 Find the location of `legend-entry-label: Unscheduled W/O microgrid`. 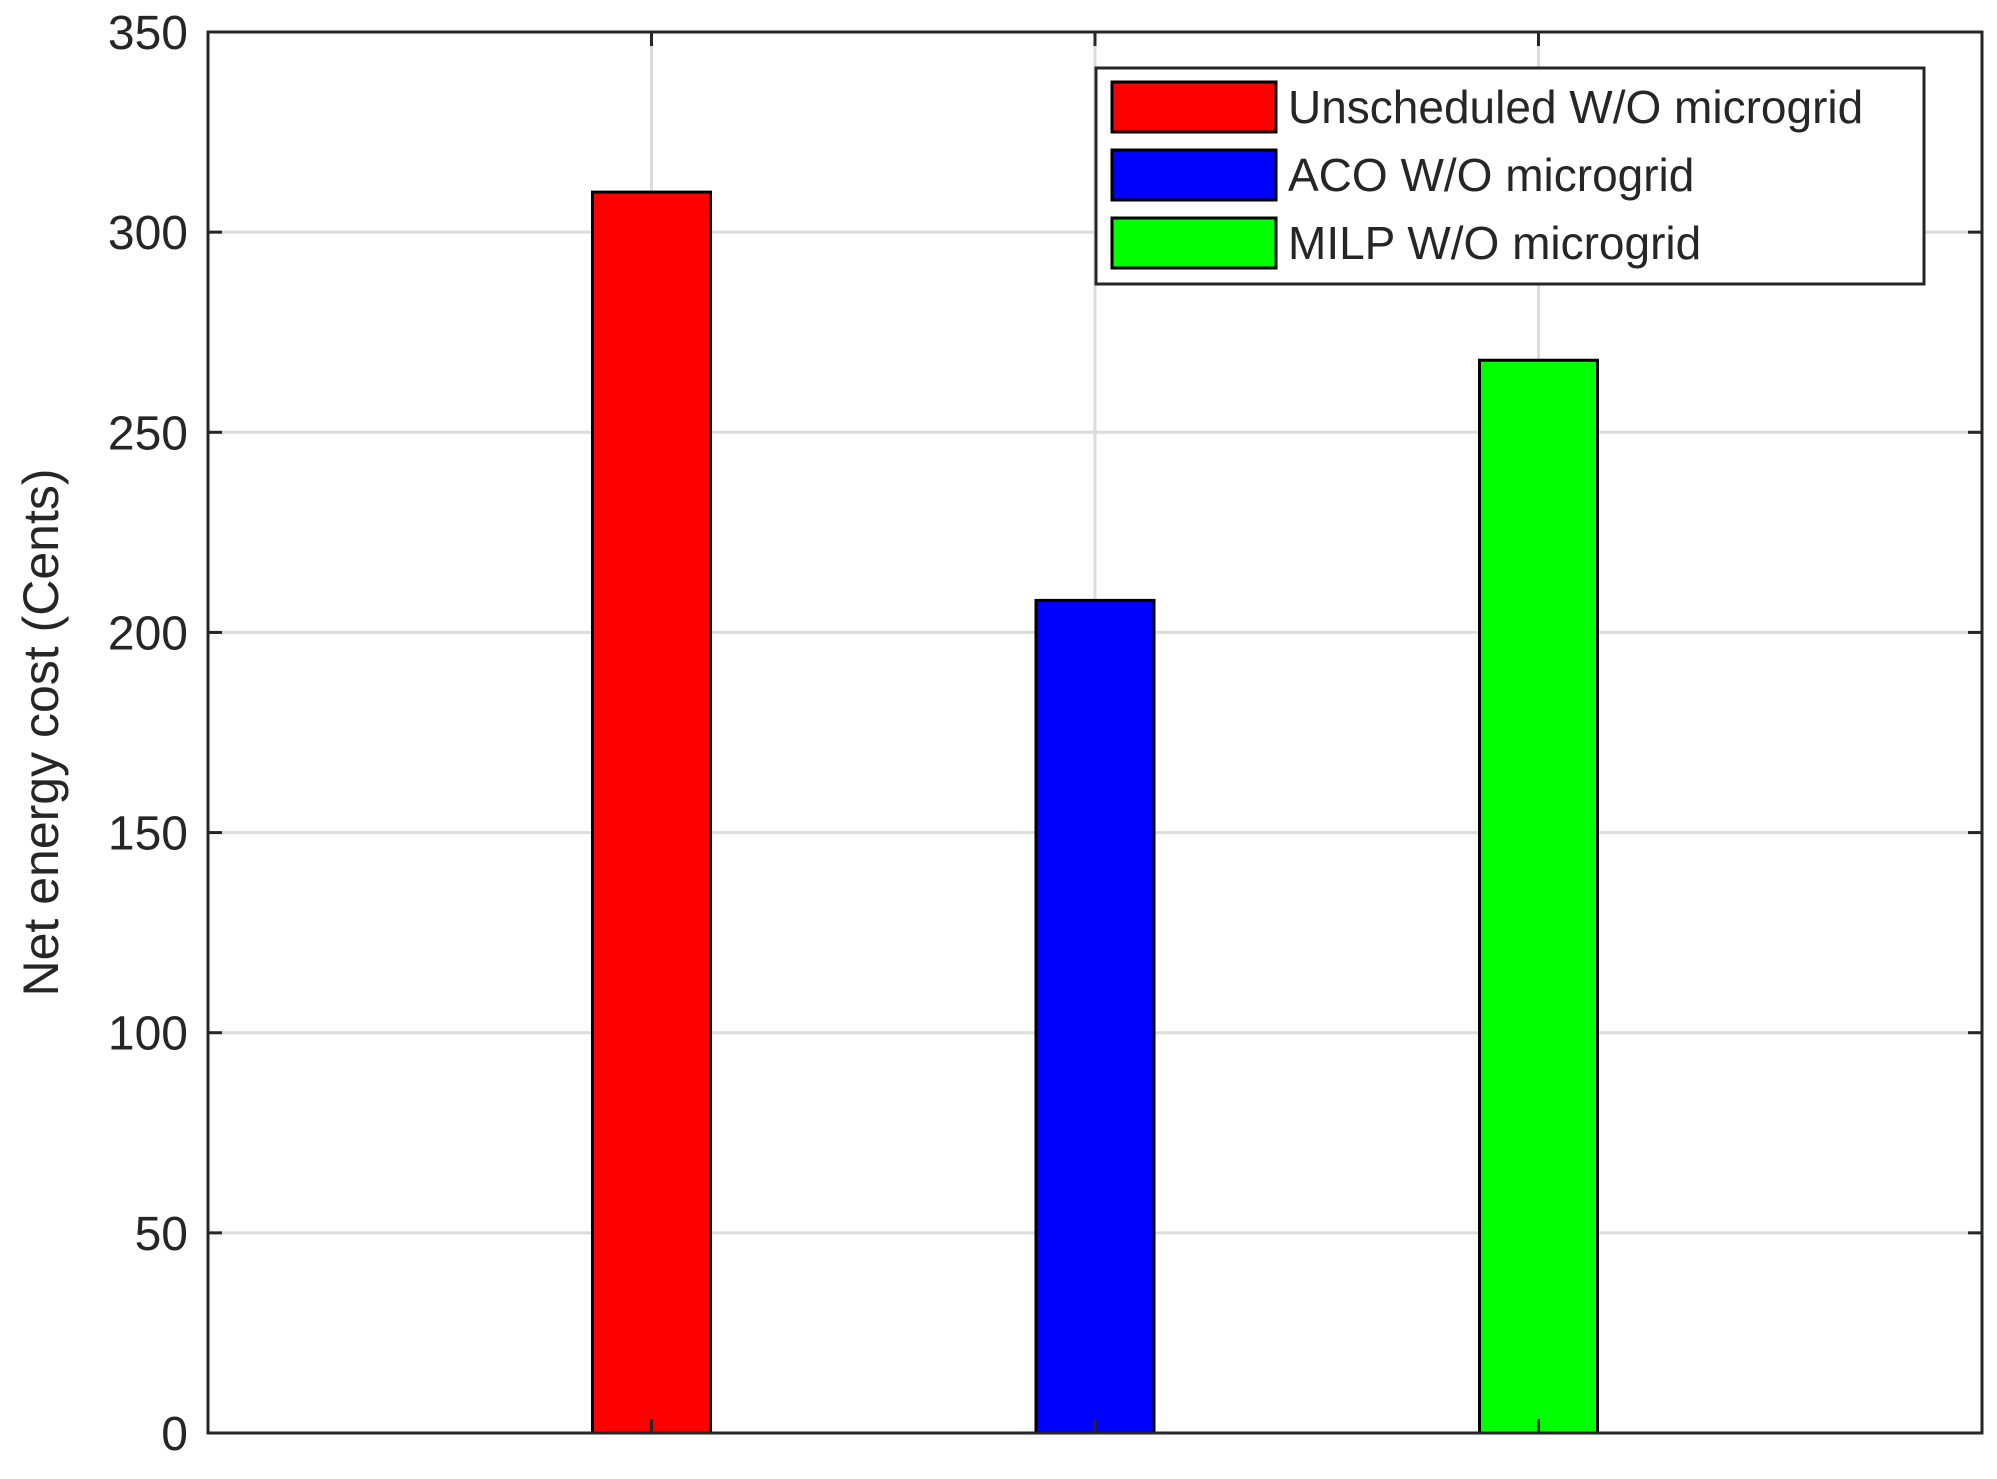

legend-entry-label: Unscheduled W/O microgrid is located at coordinates (1575, 107).